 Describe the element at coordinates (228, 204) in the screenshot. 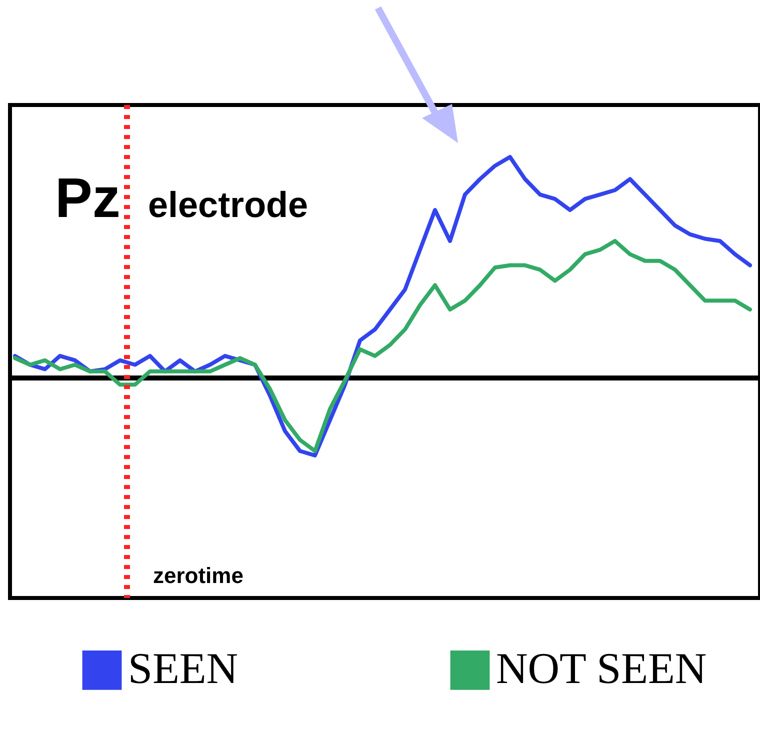

I see `text: electrode` at that location.